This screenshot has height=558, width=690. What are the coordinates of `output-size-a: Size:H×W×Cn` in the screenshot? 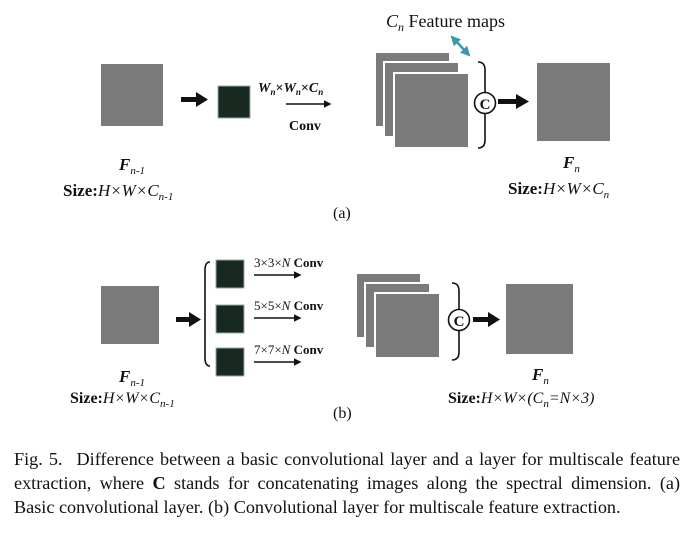 It's located at (559, 190).